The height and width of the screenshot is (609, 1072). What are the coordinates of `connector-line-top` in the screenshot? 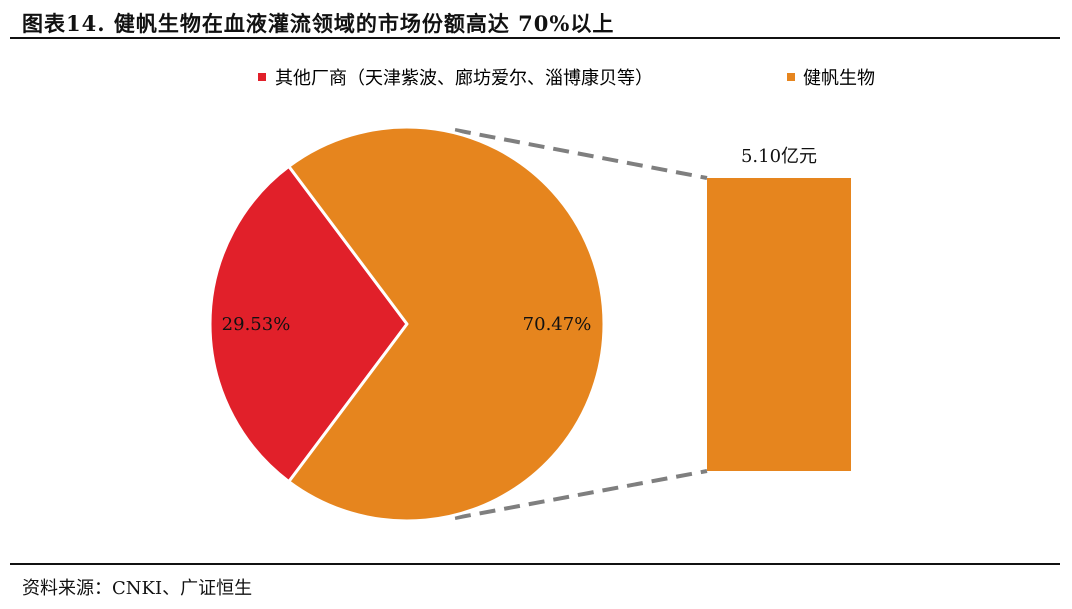 It's located at (581, 154).